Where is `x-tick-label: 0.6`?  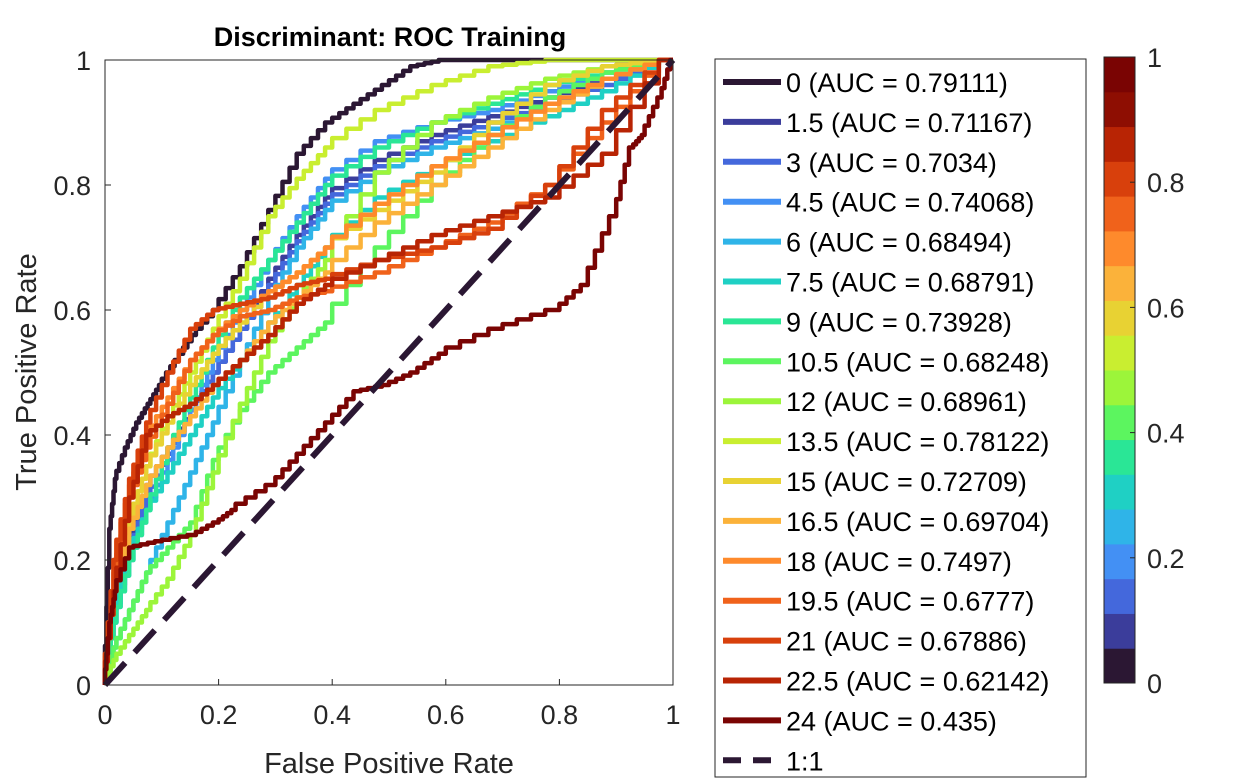 x-tick-label: 0.6 is located at coordinates (446, 715).